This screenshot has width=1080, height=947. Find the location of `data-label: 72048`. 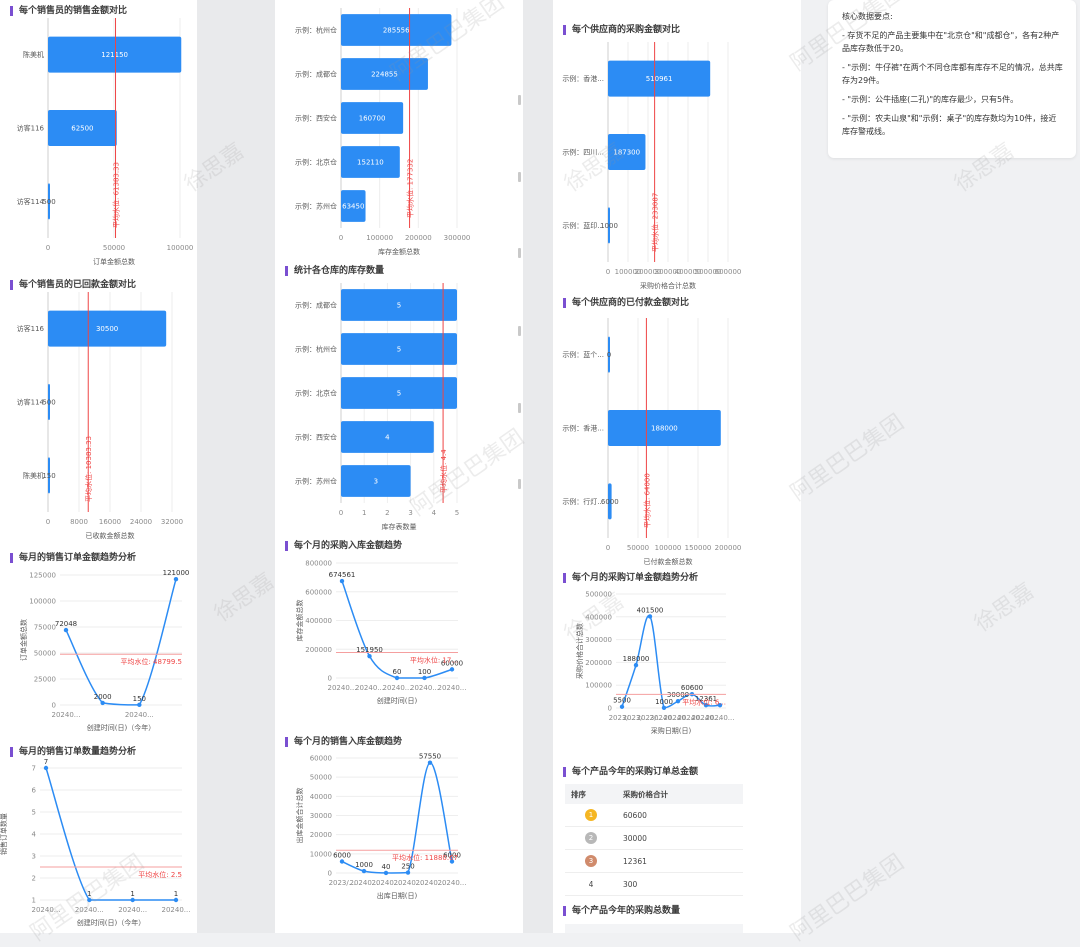

data-label: 72048 is located at coordinates (66, 624).